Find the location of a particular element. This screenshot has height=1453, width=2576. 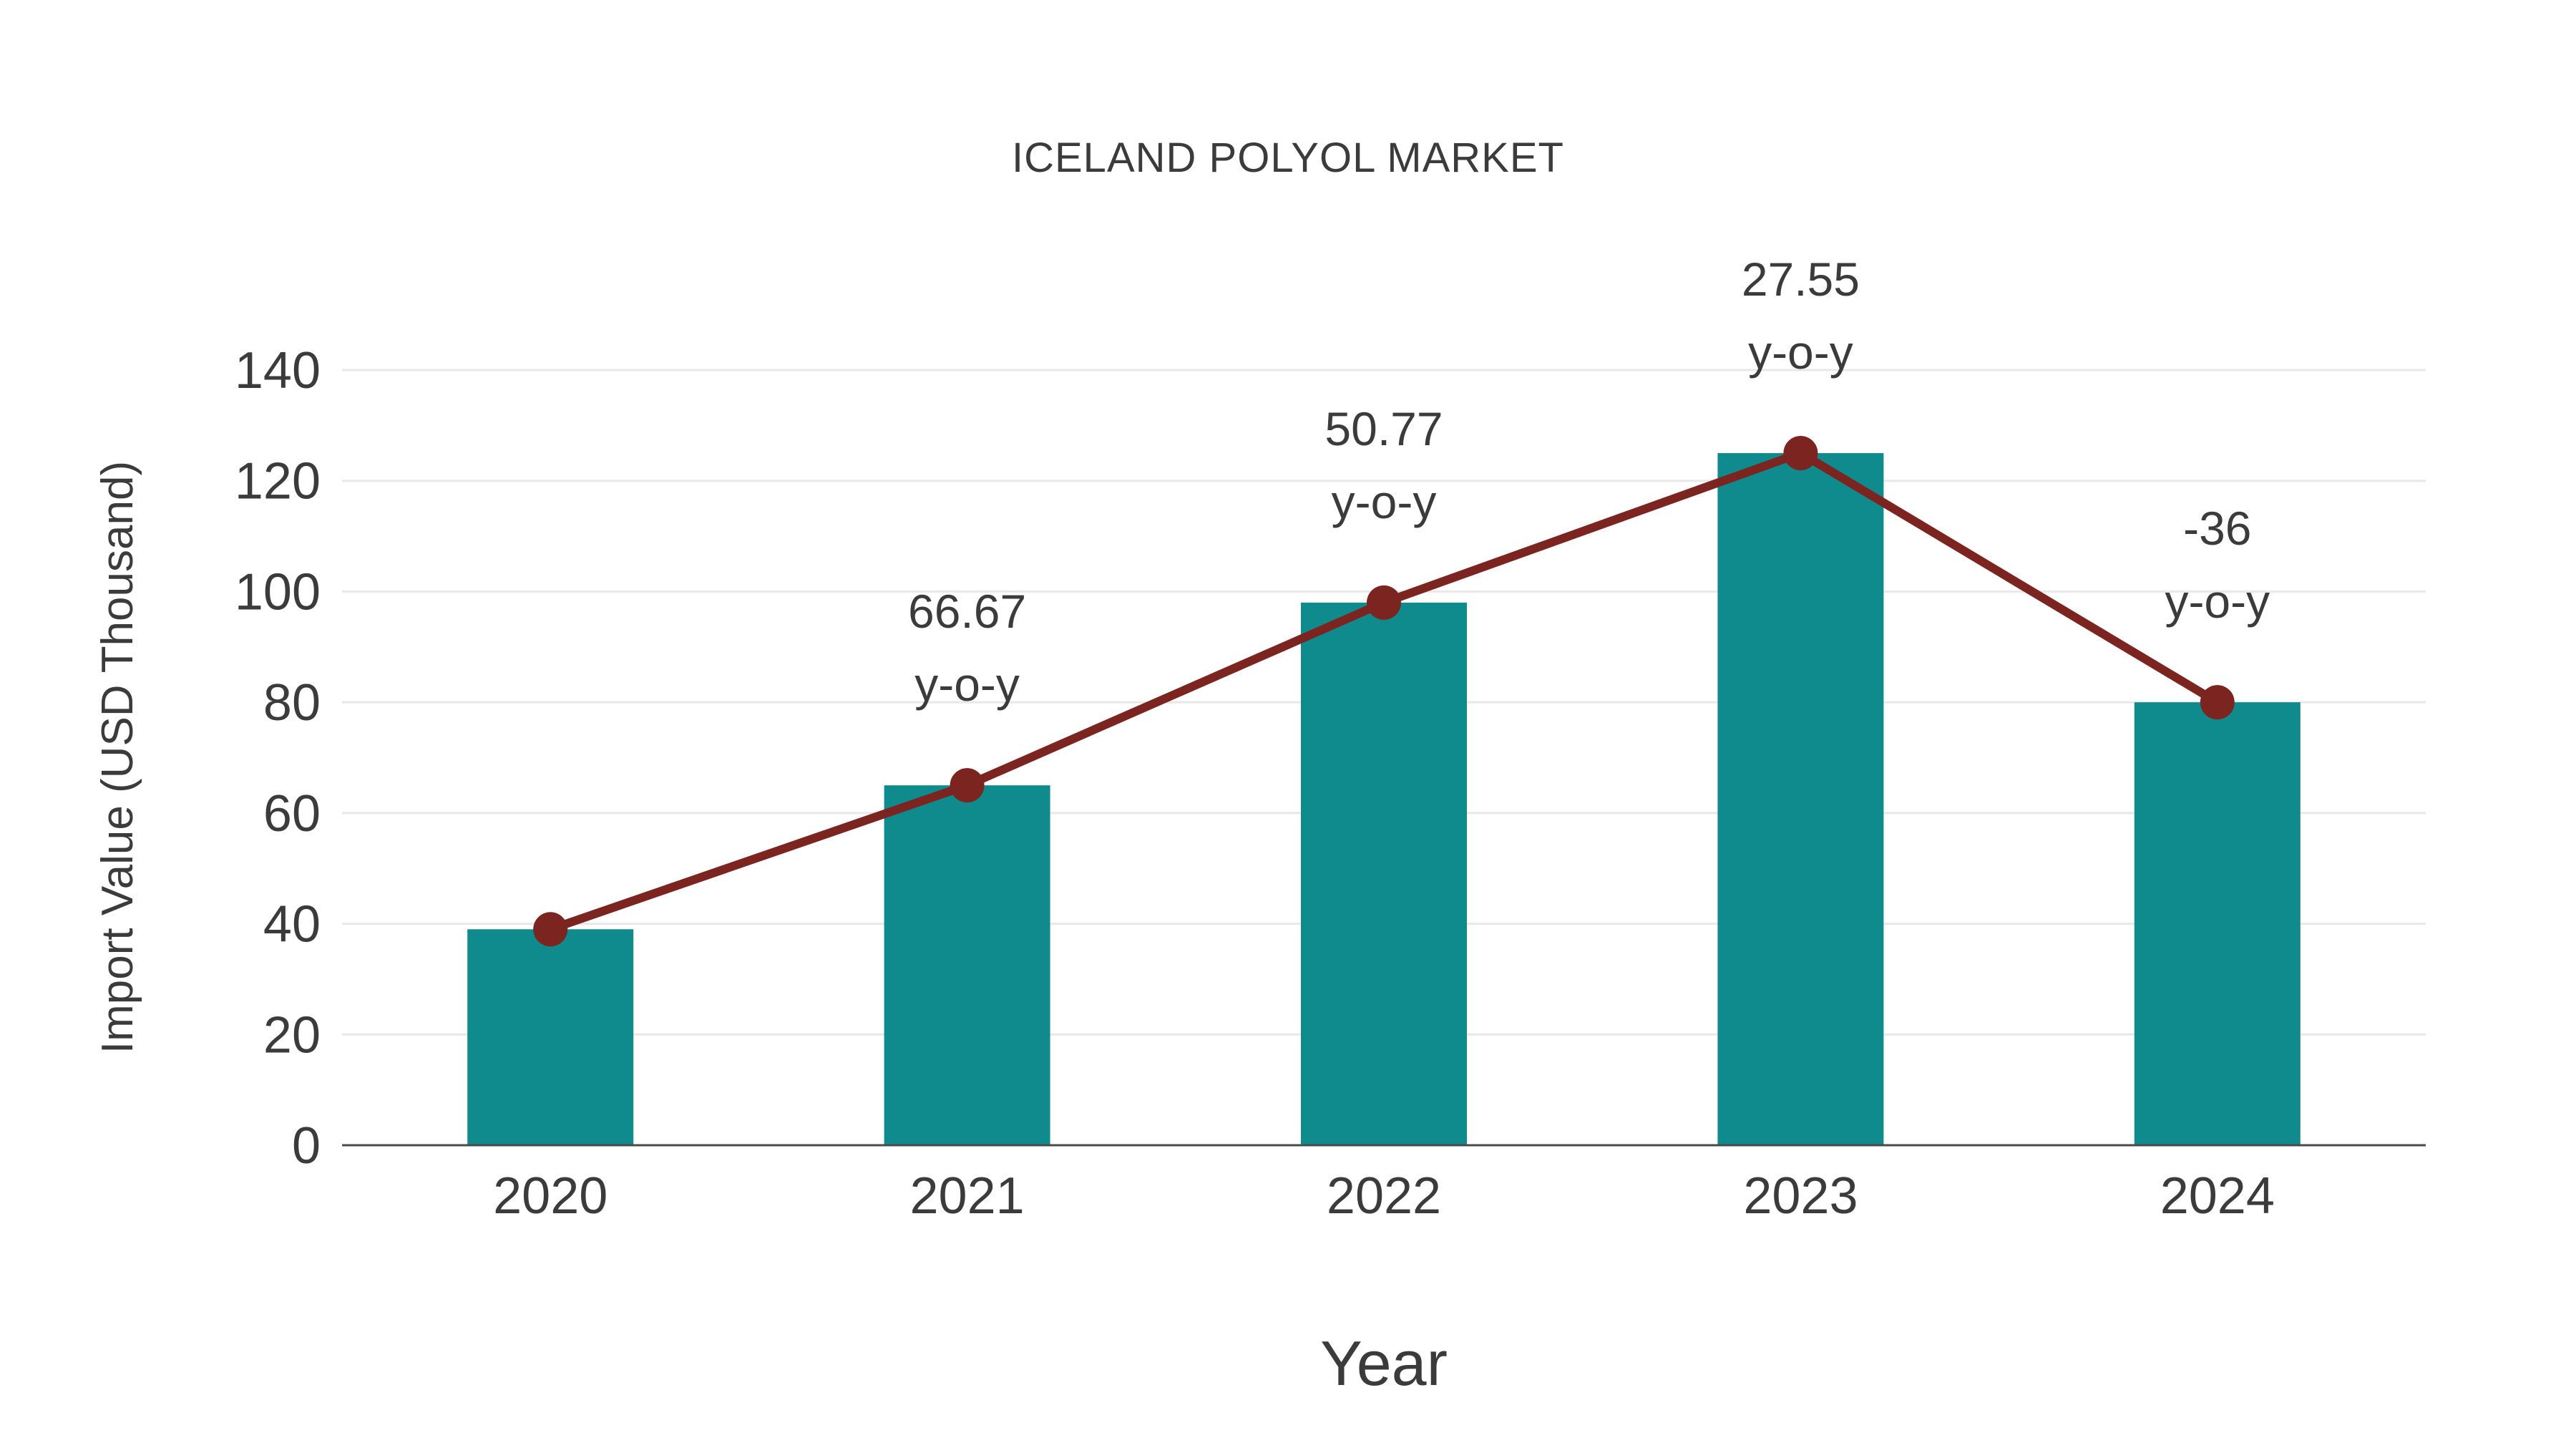

x-axis-title: Year is located at coordinates (1384, 1363).